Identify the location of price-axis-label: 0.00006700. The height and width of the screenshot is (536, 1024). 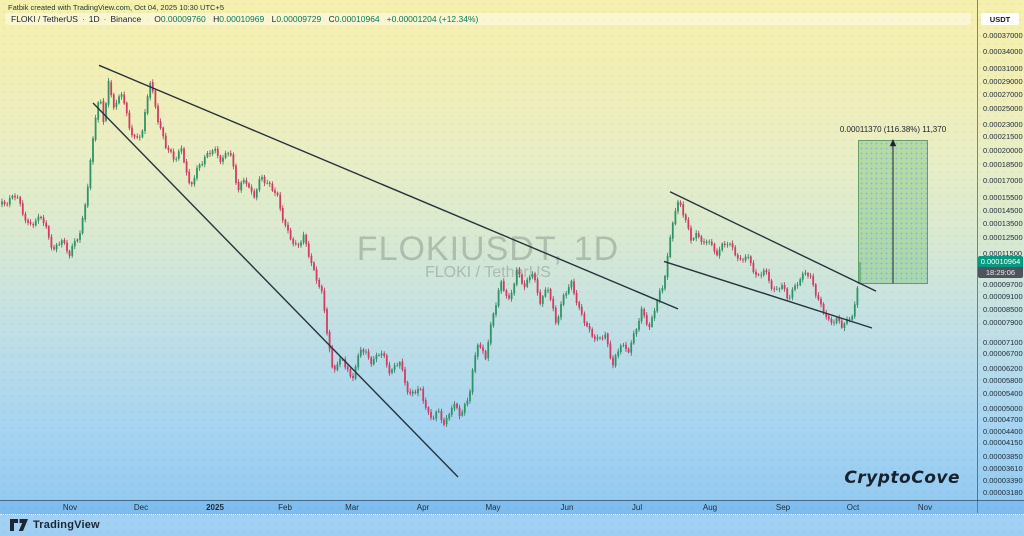
(1003, 354).